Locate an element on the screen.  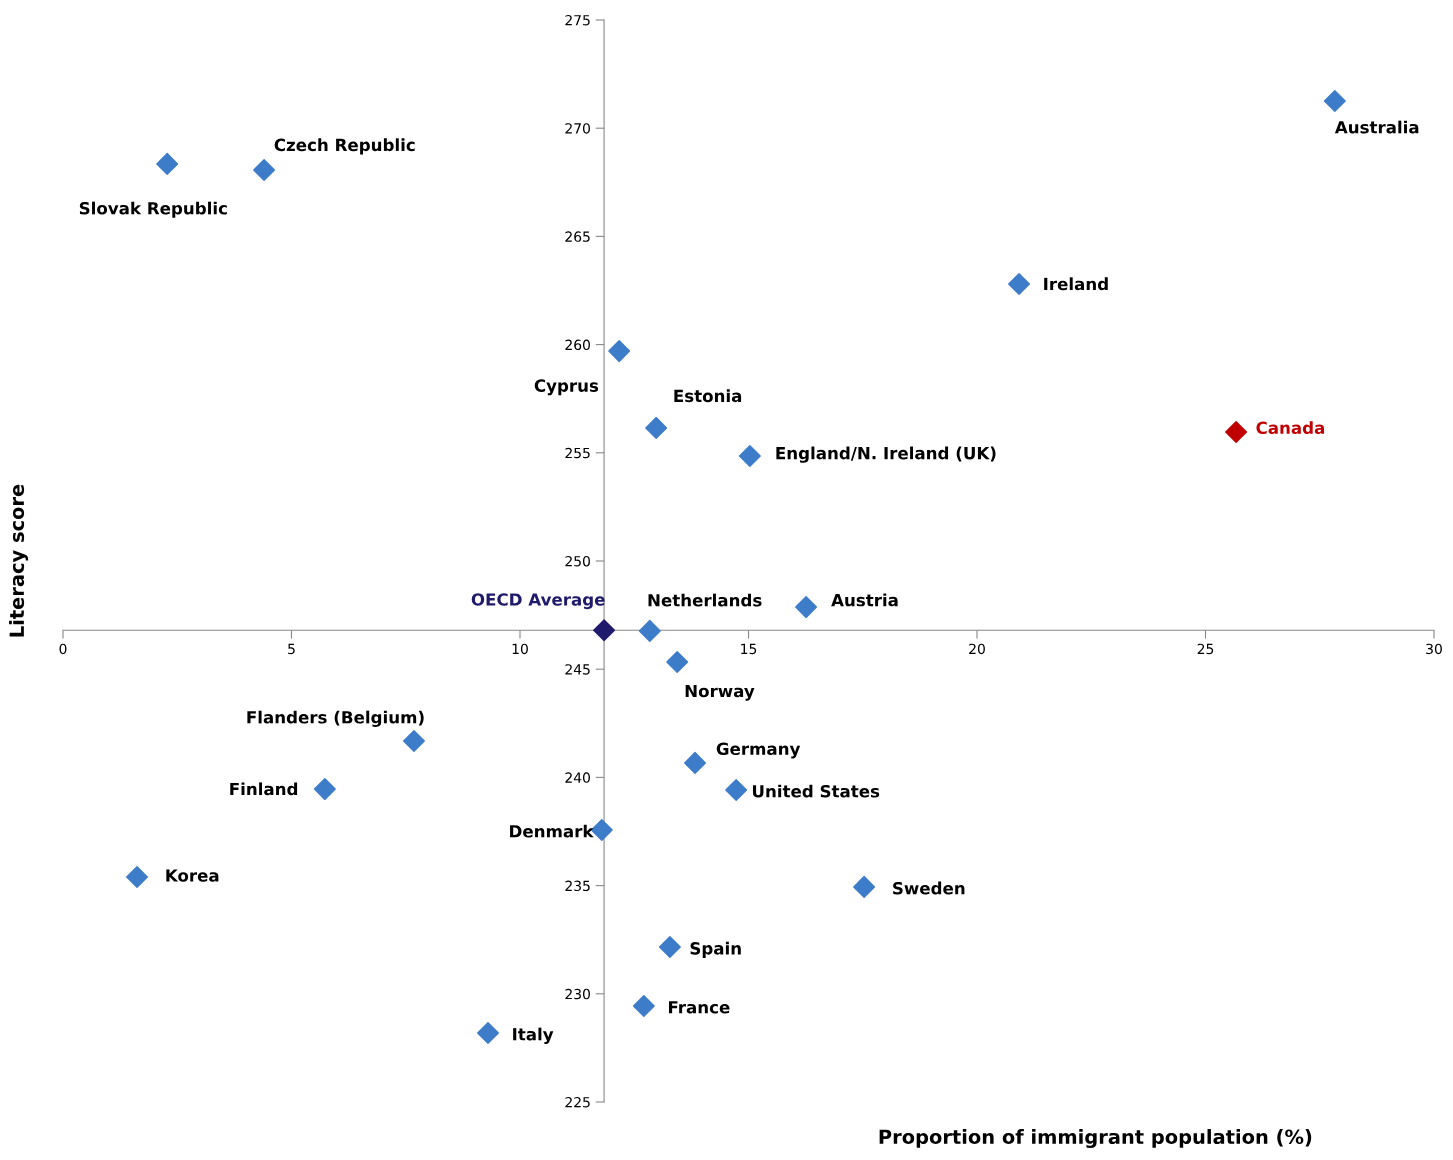
y-tick-label: 230 is located at coordinates (577, 994).